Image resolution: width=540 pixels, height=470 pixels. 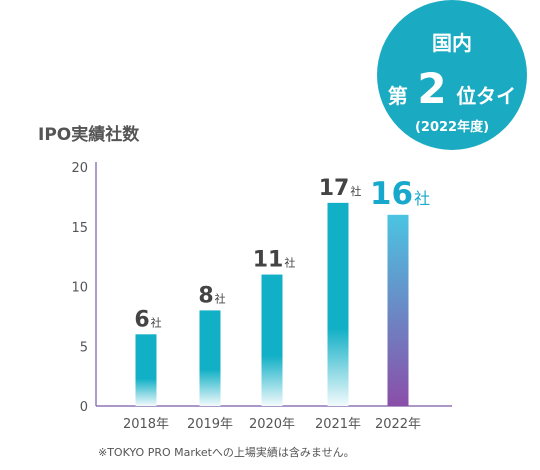 What do you see at coordinates (452, 43) in the screenshot?
I see `badge-line1: 国内` at bounding box center [452, 43].